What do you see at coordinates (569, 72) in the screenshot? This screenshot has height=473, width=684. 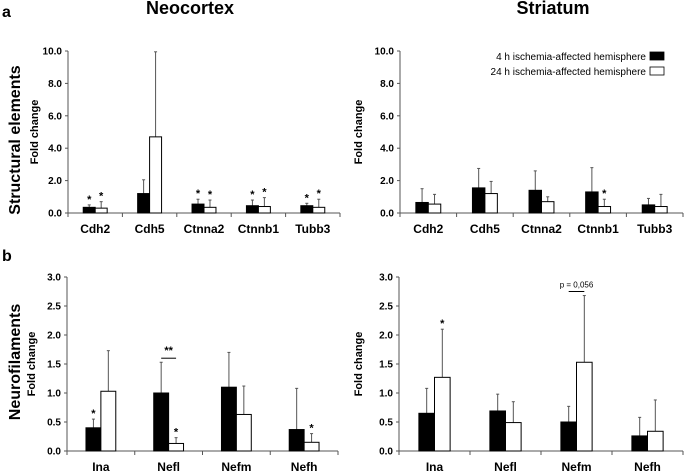 I see `legend-label: 24 h ischemia-affected hemisphere` at bounding box center [569, 72].